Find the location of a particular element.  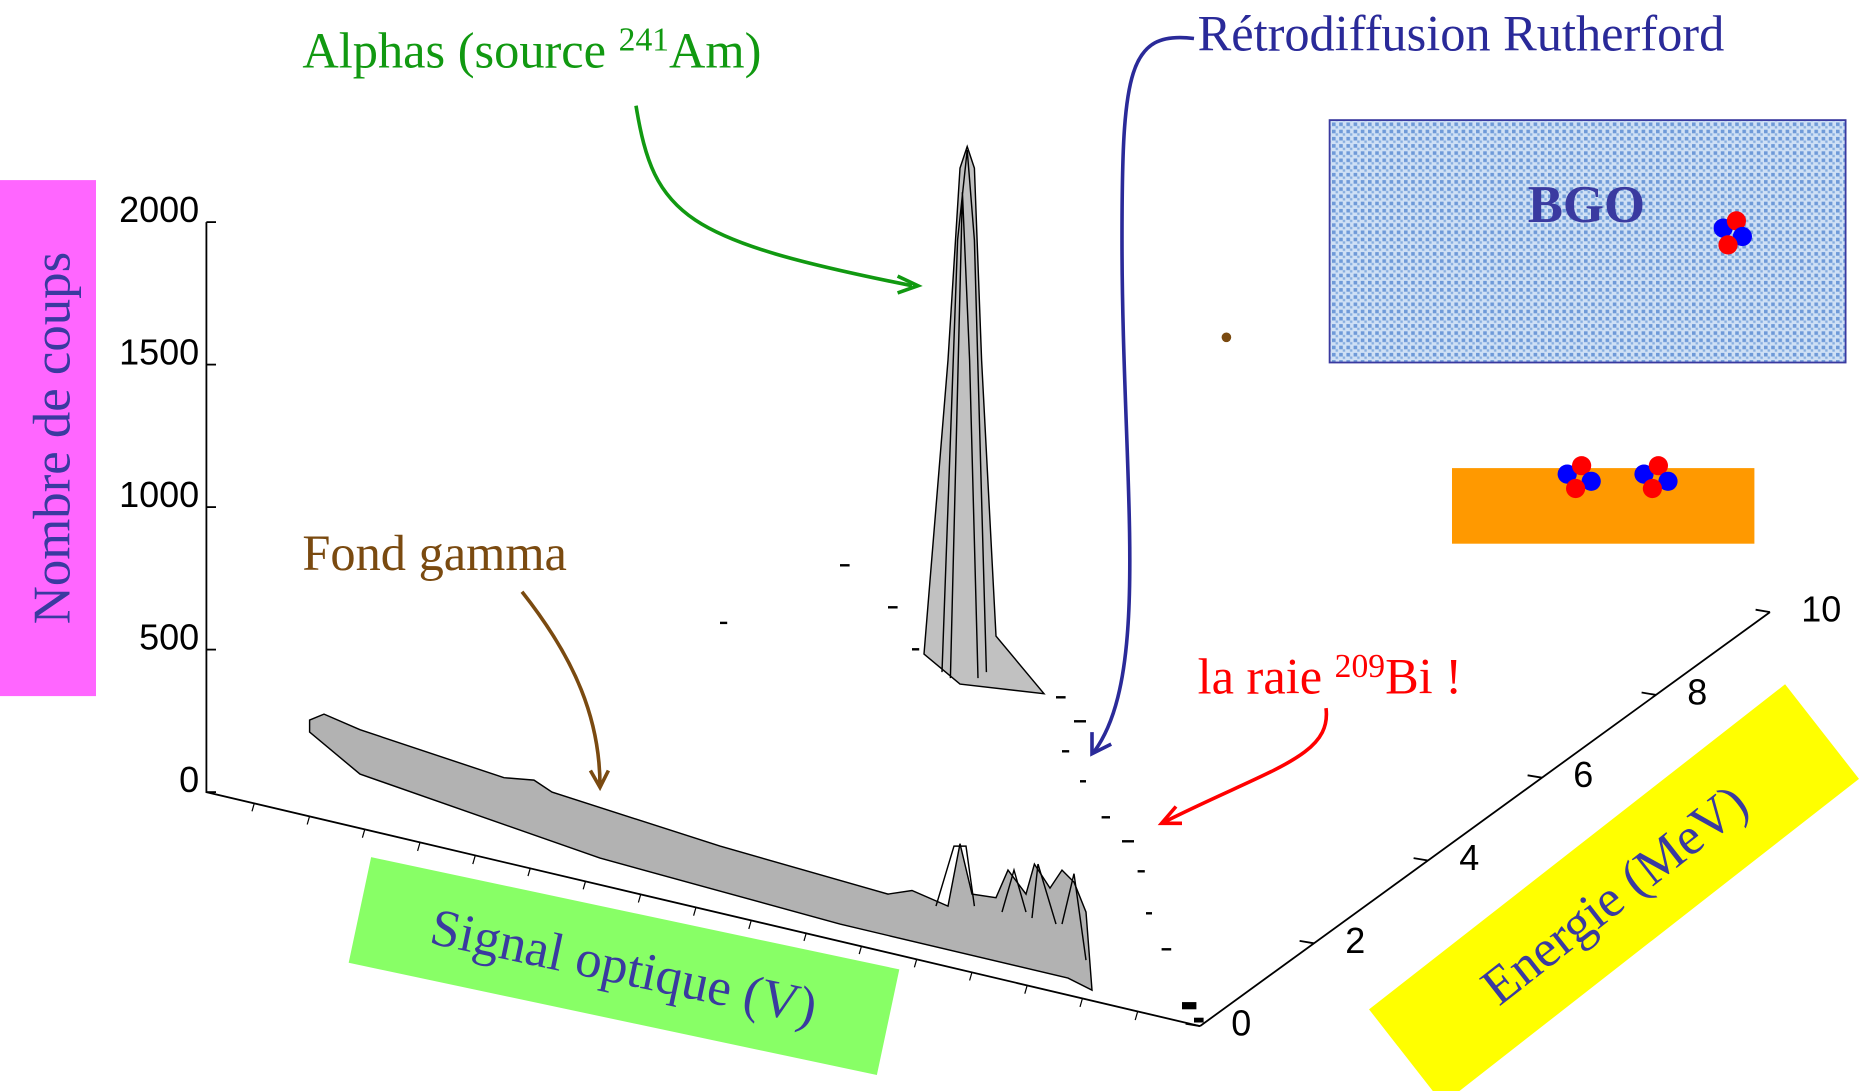

dot is located at coordinates (1226, 337).